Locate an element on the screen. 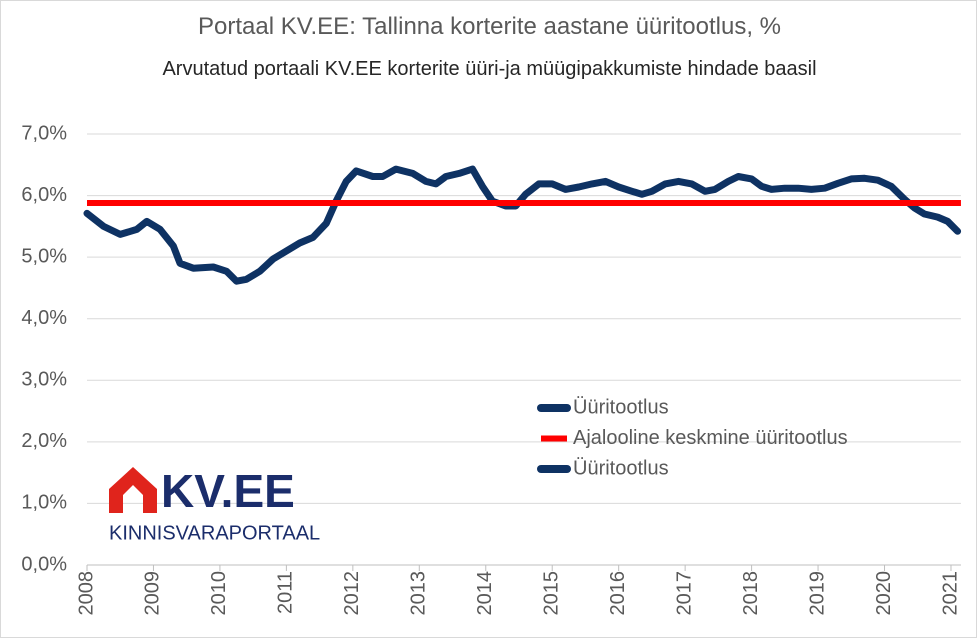 The width and height of the screenshot is (977, 638). x-tick-label: 2016 is located at coordinates (618, 593).